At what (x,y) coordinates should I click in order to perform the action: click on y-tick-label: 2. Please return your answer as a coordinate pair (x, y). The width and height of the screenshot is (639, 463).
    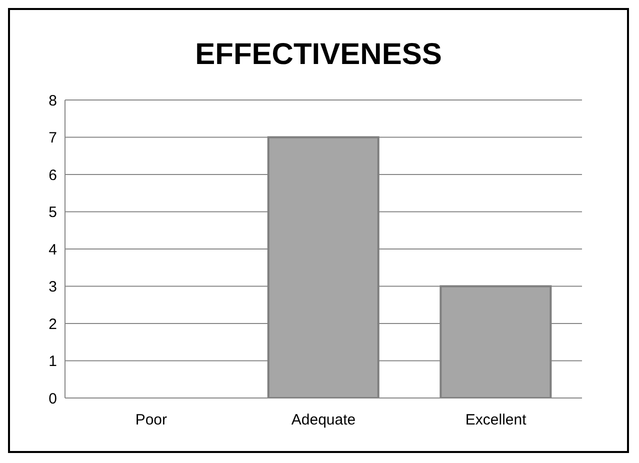
    Looking at the image, I should click on (52, 324).